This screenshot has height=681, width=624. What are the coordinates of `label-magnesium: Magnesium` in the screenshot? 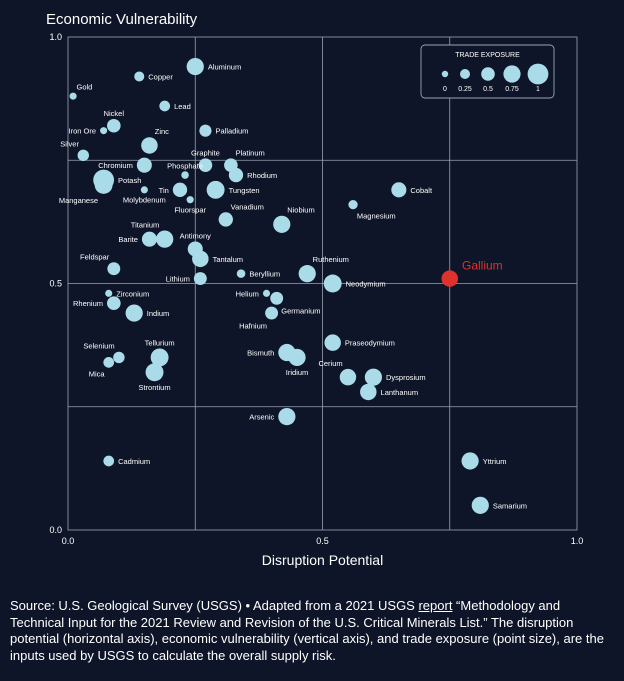 It's located at (376, 215).